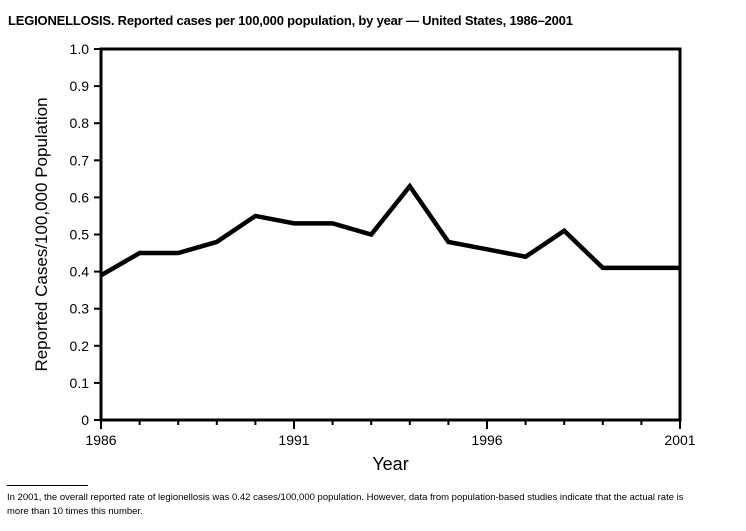 This screenshot has height=531, width=746. What do you see at coordinates (80, 272) in the screenshot?
I see `y-tick-label: 0.4` at bounding box center [80, 272].